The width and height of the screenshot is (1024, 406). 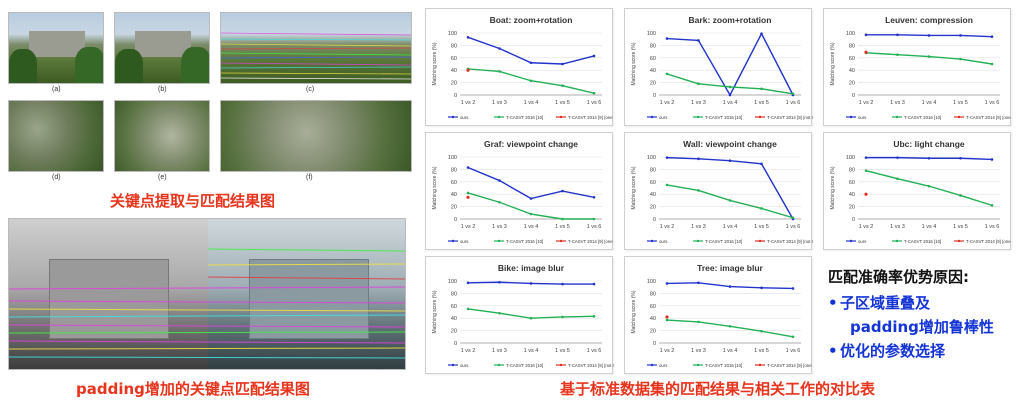 I want to click on match-lines-c, so click(x=316, y=56).